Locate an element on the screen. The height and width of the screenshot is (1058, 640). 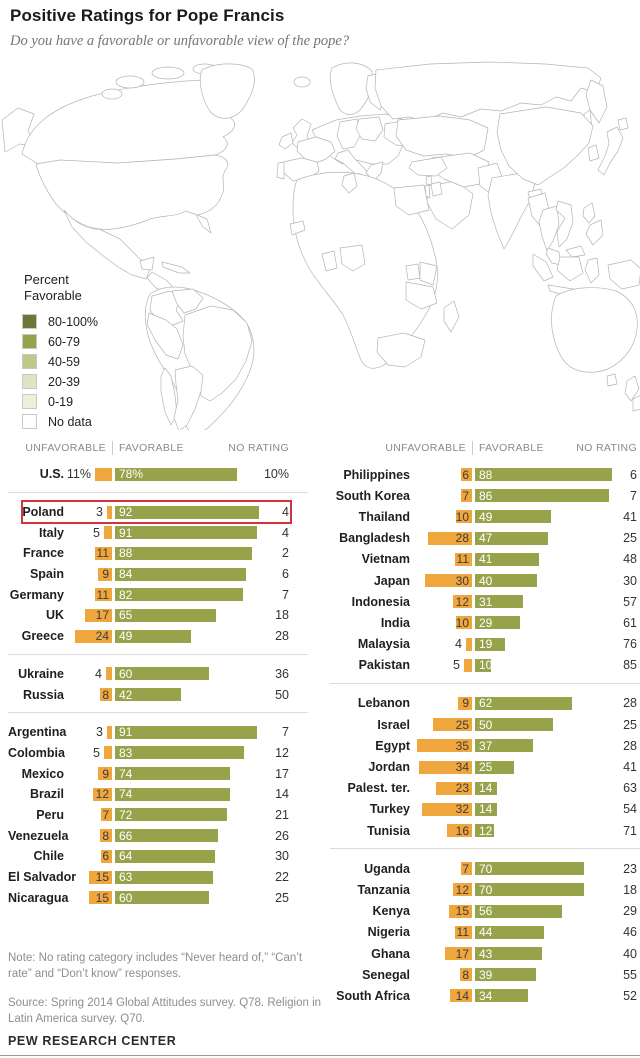
country-label: Thailand is located at coordinates (384, 516).